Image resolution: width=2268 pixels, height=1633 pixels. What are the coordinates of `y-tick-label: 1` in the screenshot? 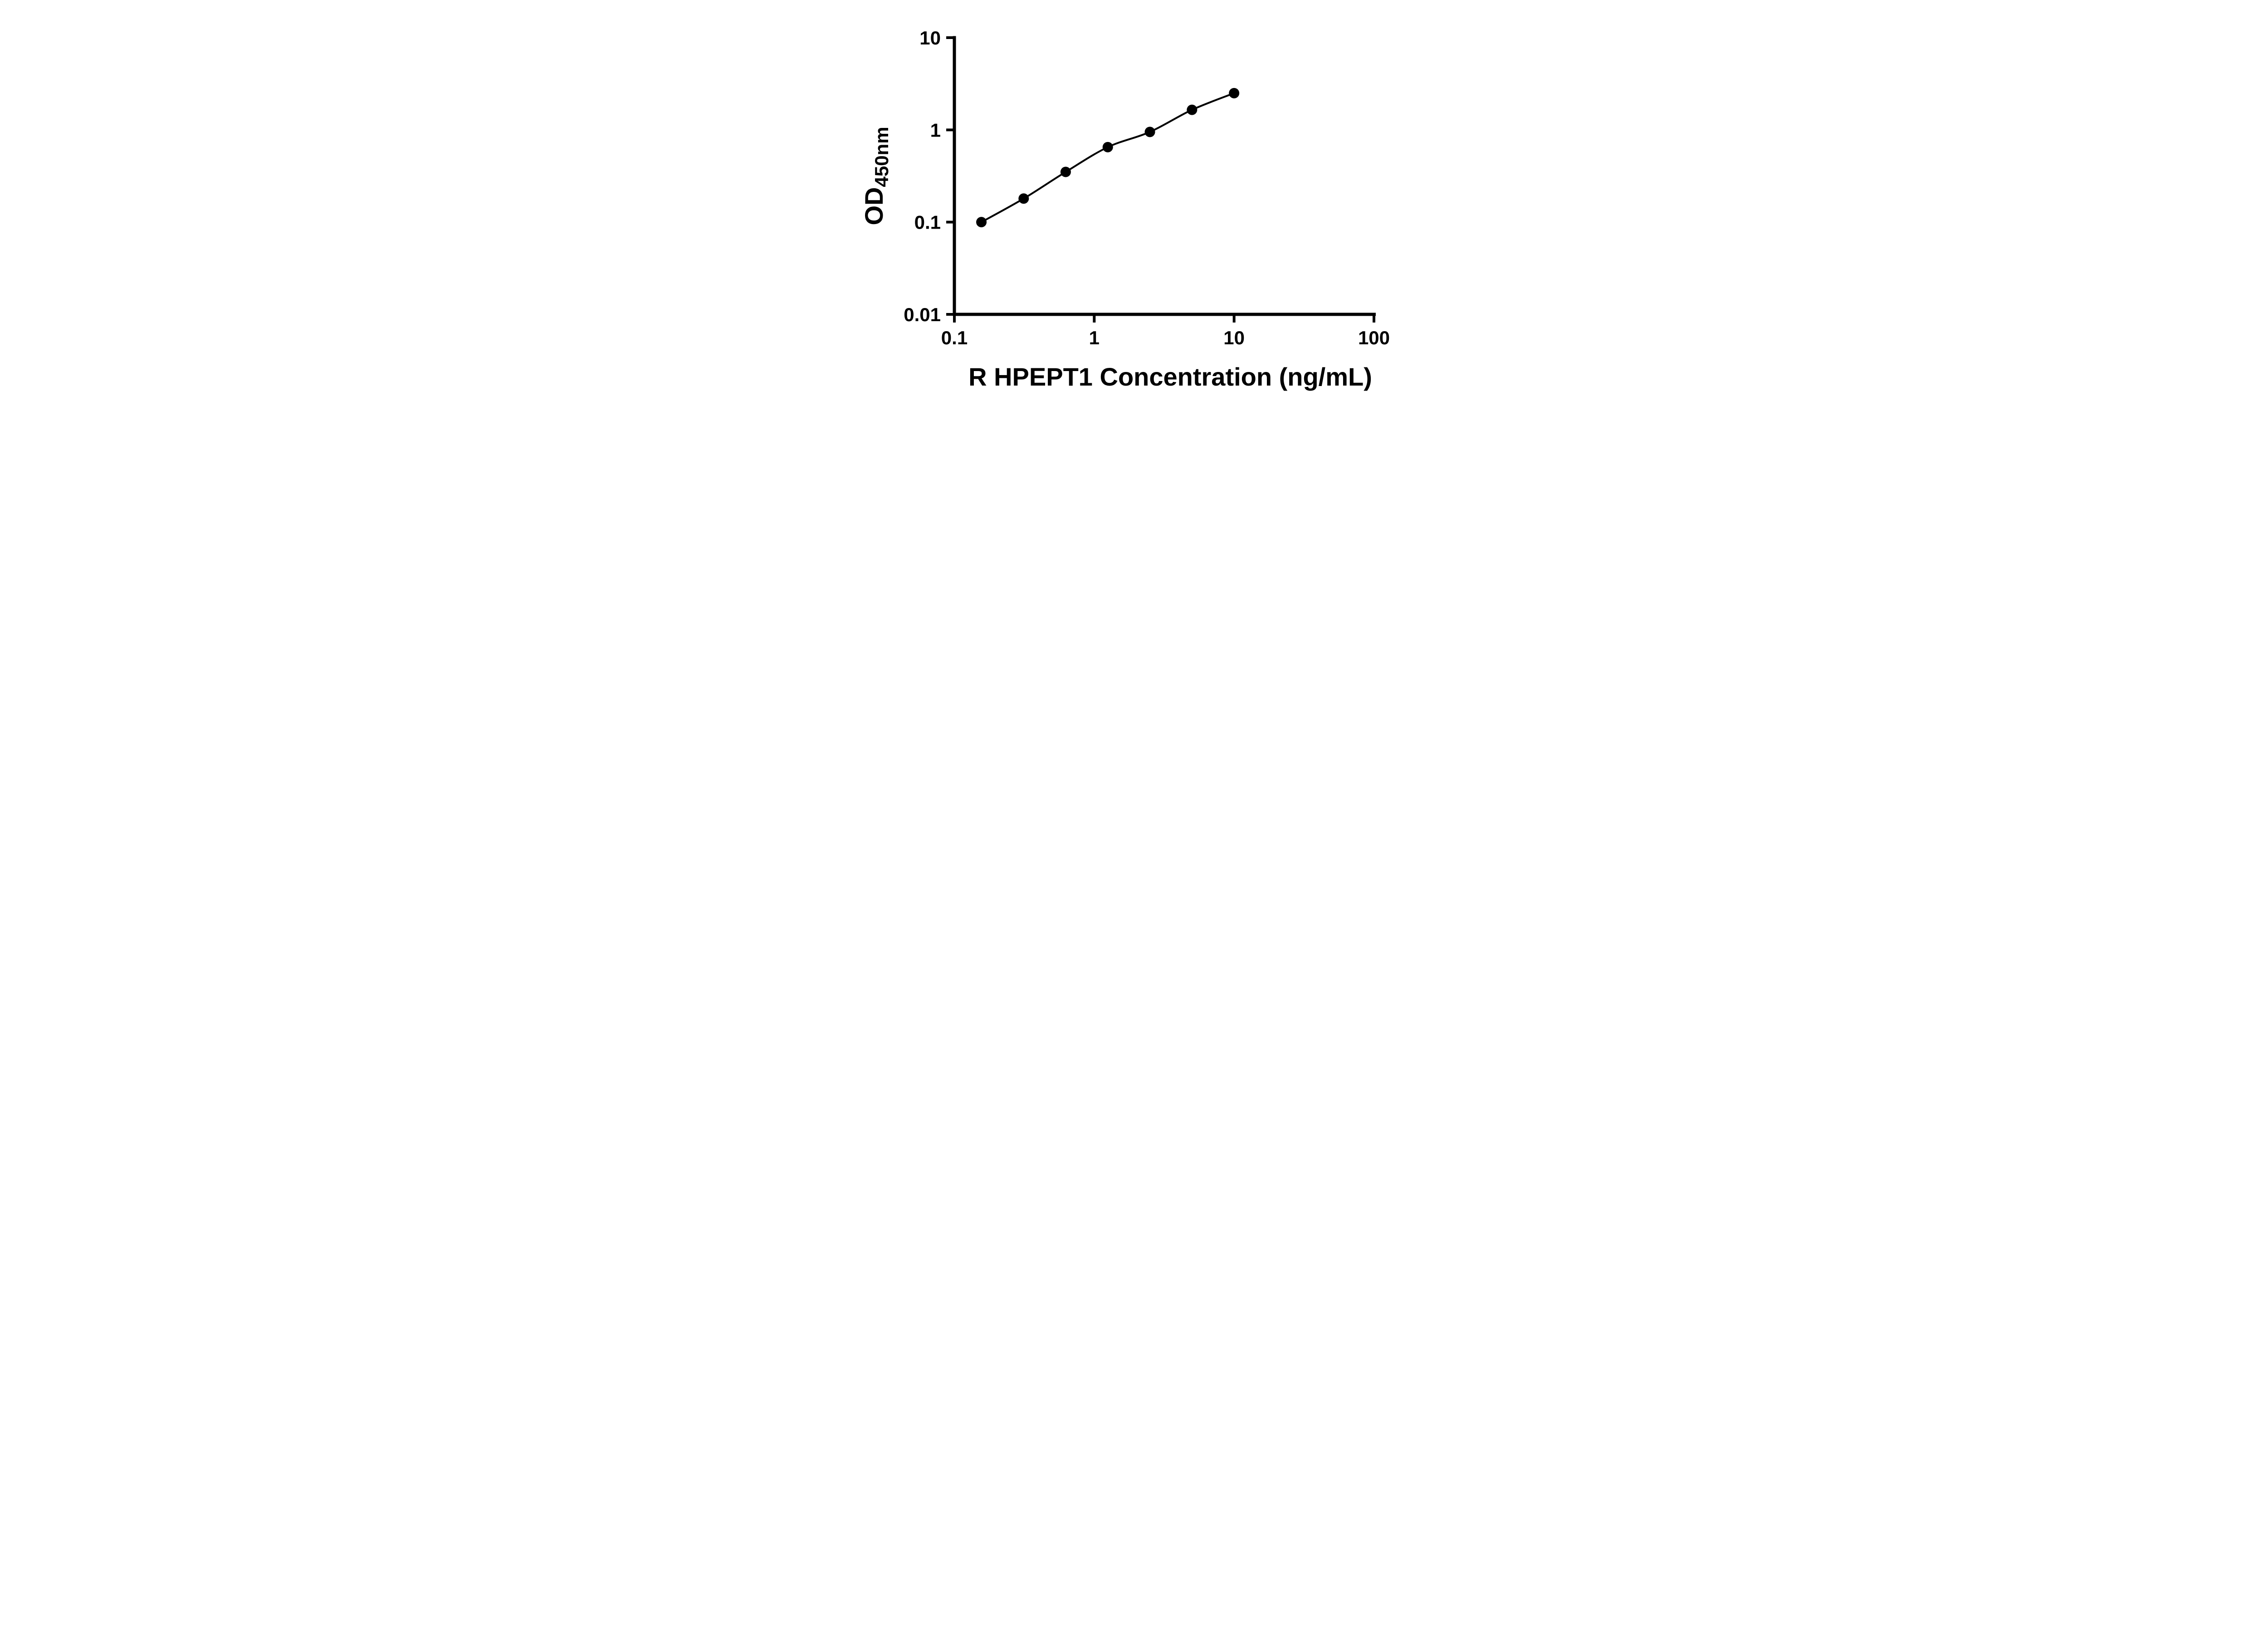 It's located at (935, 130).